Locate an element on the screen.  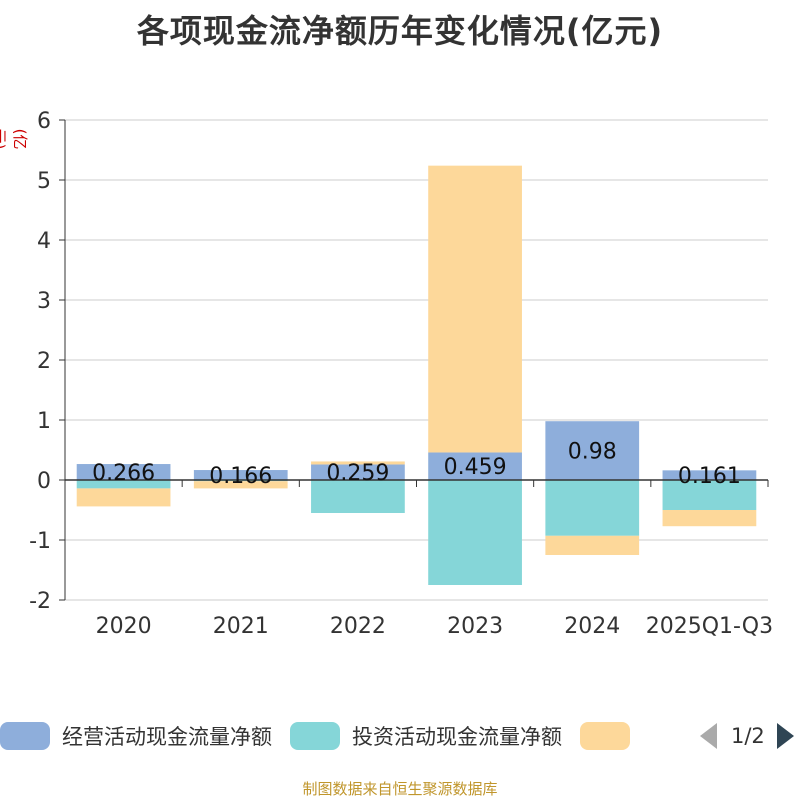
legend-pager: 1/2 is located at coordinates (747, 736).